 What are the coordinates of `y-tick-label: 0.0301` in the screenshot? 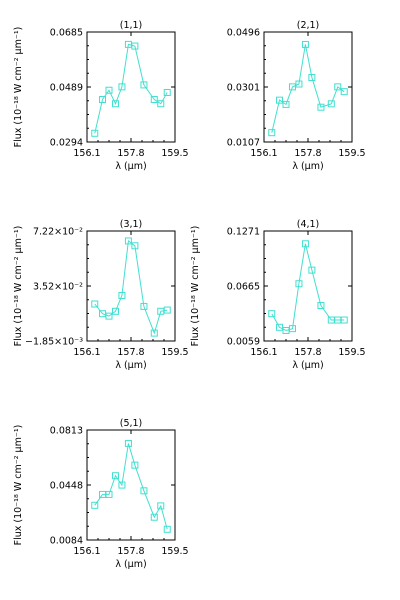 It's located at (243, 88).